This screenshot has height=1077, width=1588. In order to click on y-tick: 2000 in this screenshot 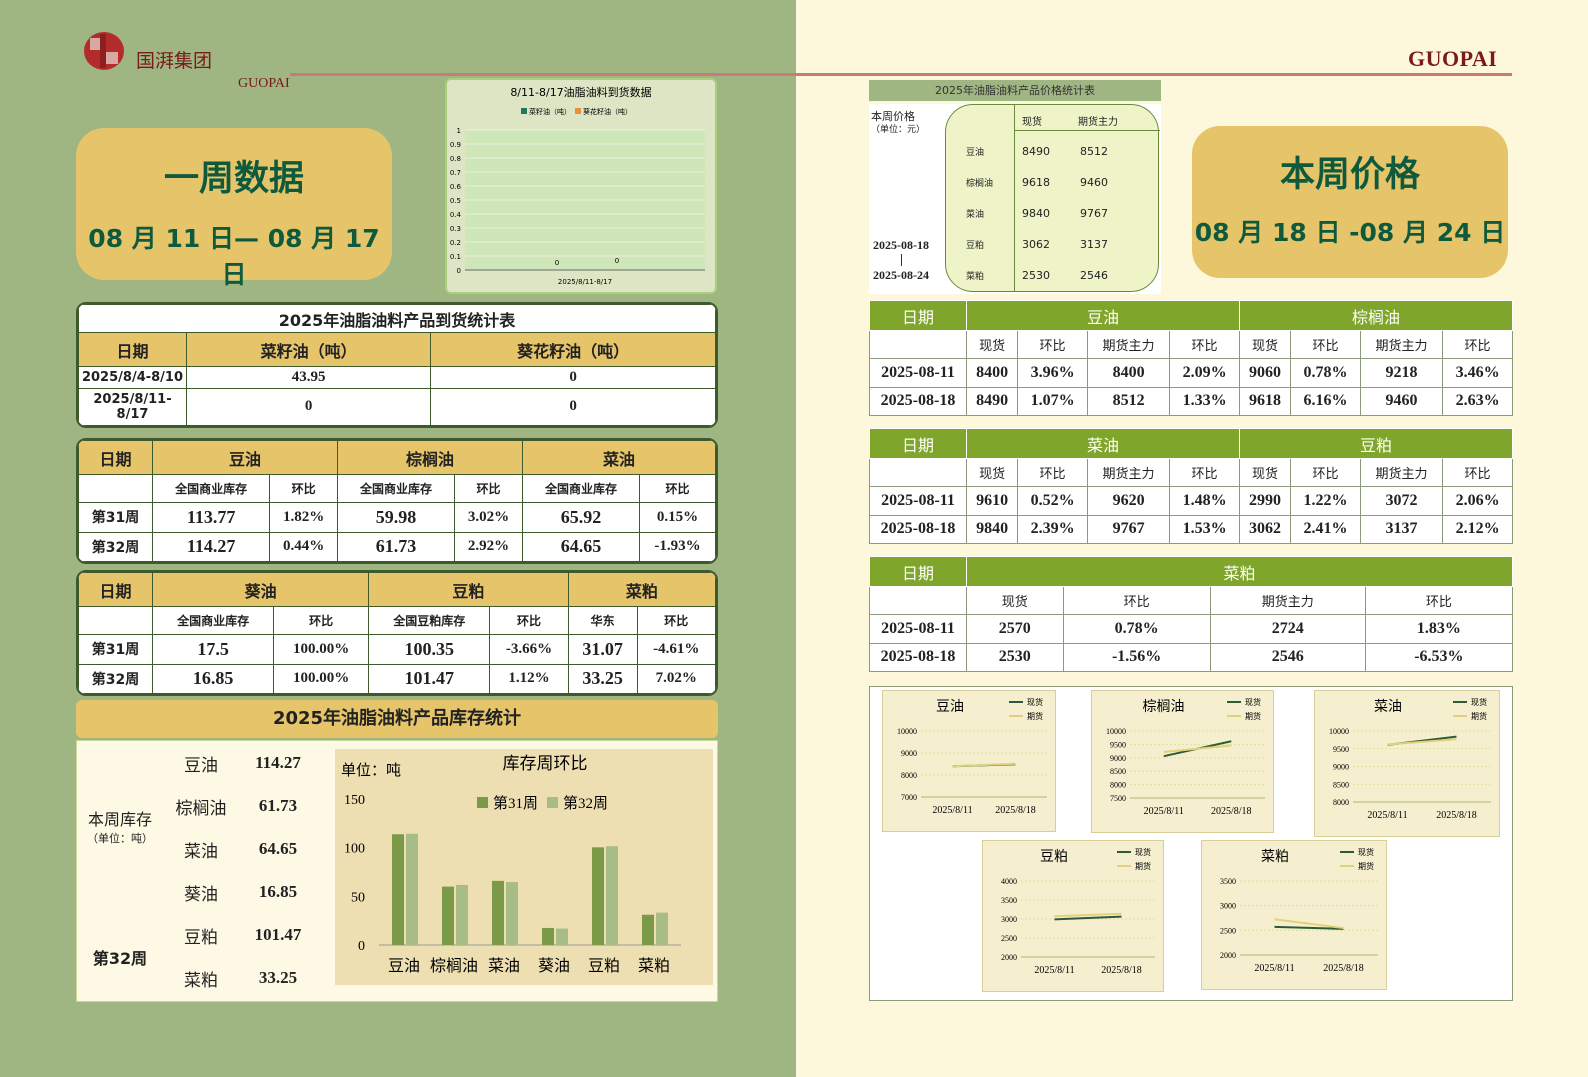, I will do `click(1228, 955)`.